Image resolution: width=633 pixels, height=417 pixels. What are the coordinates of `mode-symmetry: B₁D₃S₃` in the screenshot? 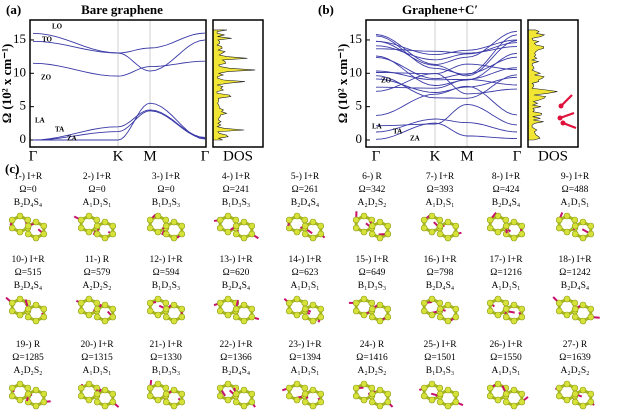 It's located at (166, 371).